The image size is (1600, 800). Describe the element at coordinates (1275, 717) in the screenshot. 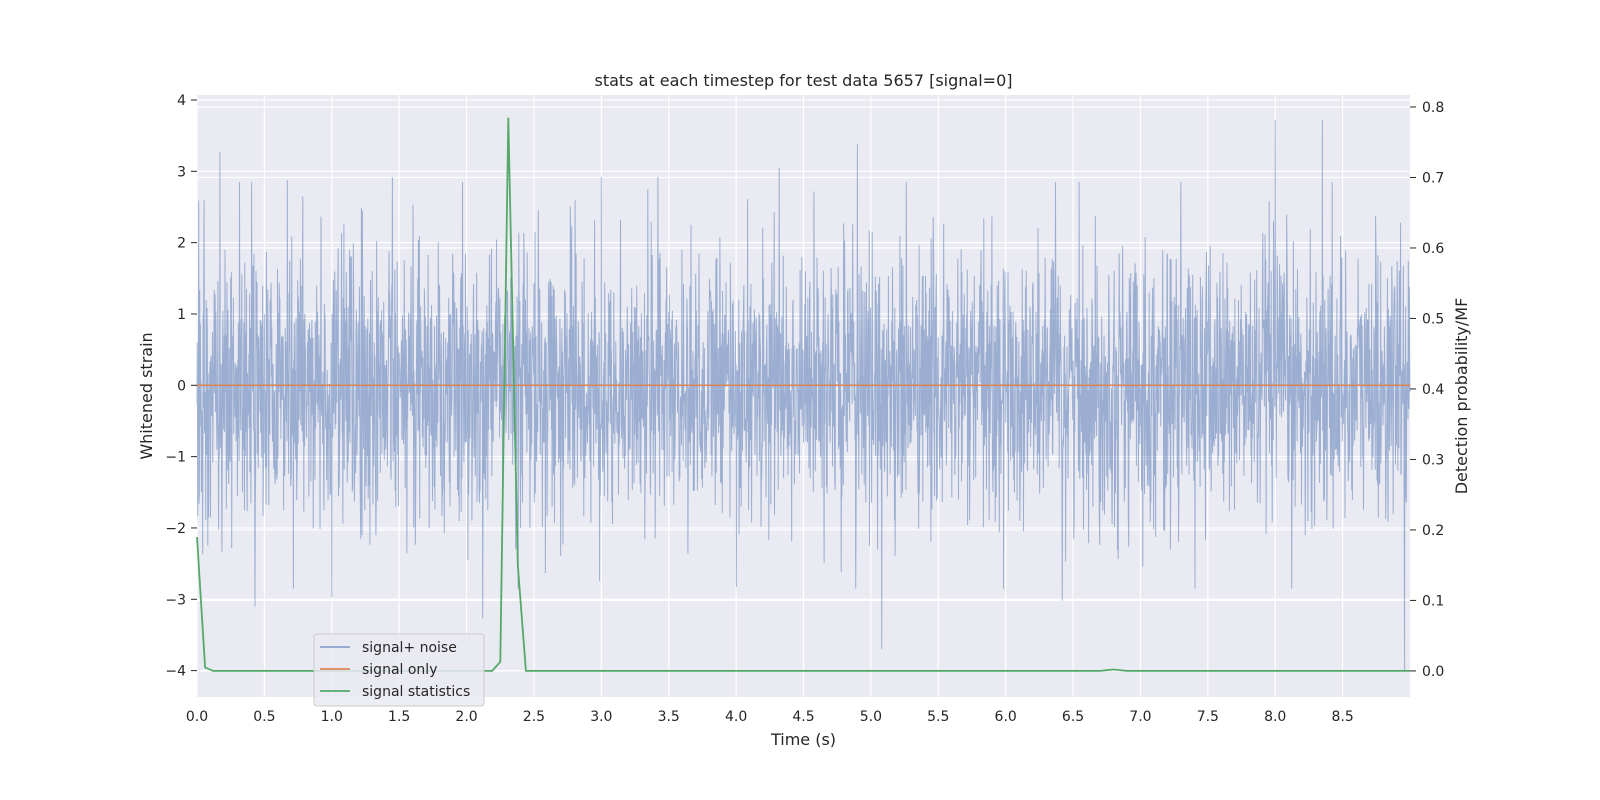

I see `x-tick-label: 8.0` at that location.